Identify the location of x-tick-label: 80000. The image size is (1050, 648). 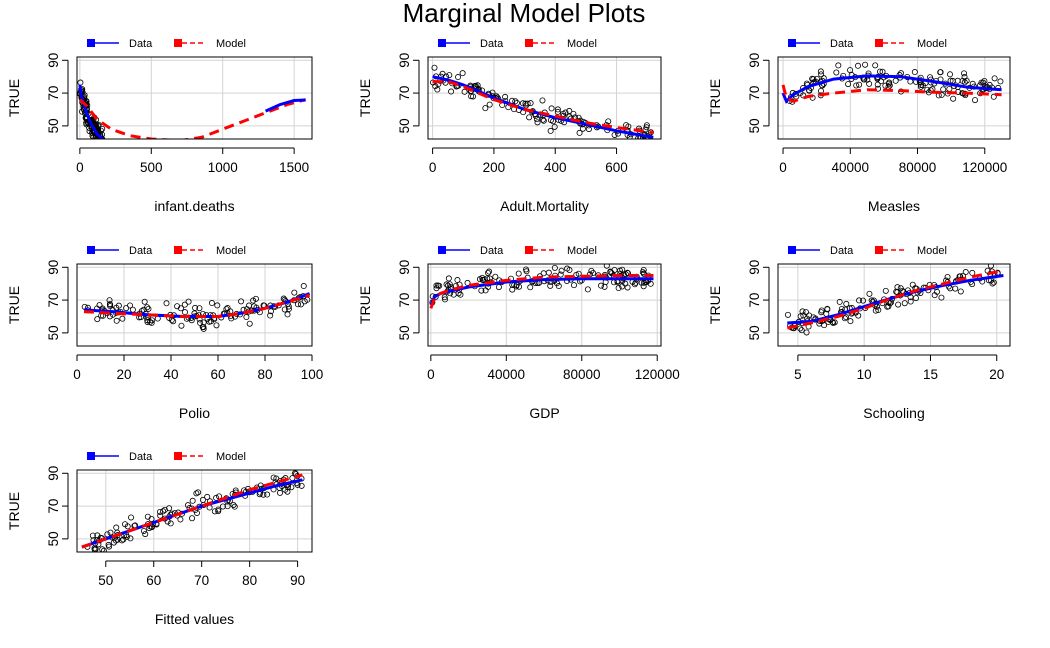
(918, 167).